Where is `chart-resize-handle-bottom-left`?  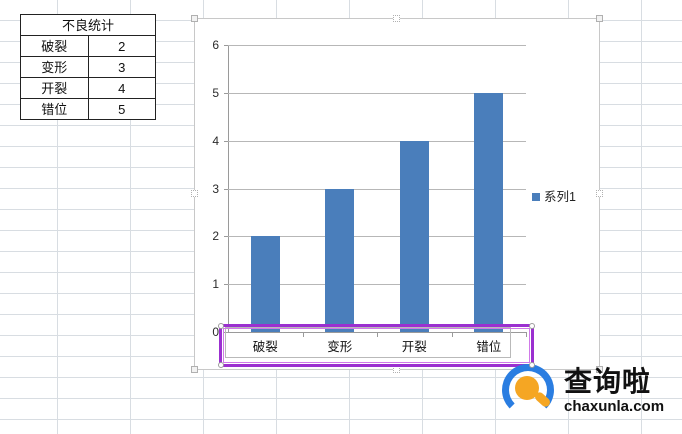
chart-resize-handle-bottom-left is located at coordinates (194, 369).